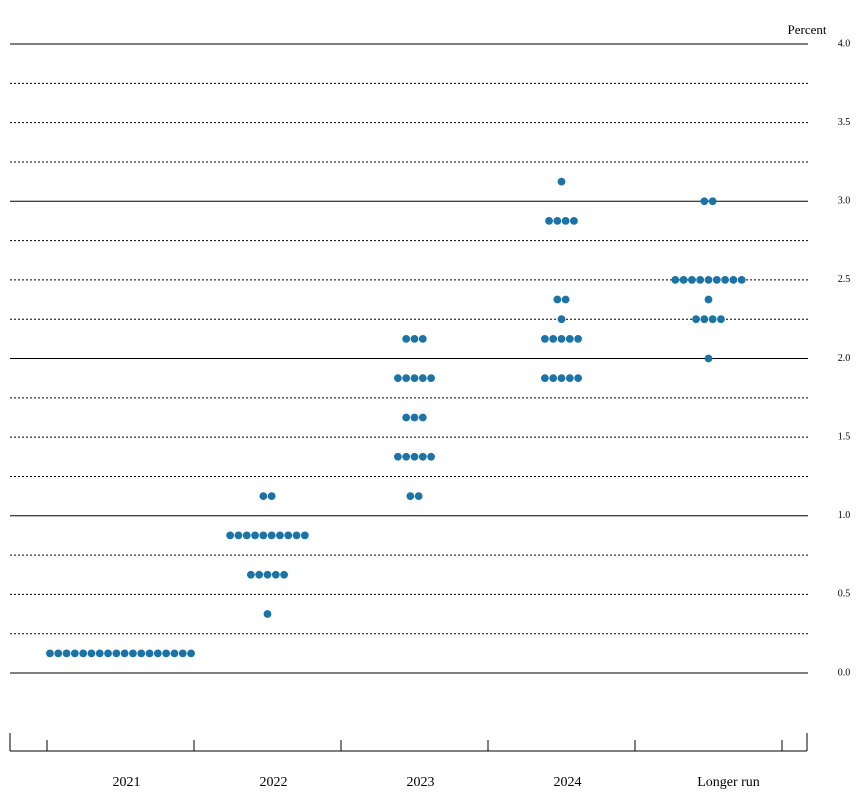  Describe the element at coordinates (844, 279) in the screenshot. I see `y-tick-label: 2.5` at that location.